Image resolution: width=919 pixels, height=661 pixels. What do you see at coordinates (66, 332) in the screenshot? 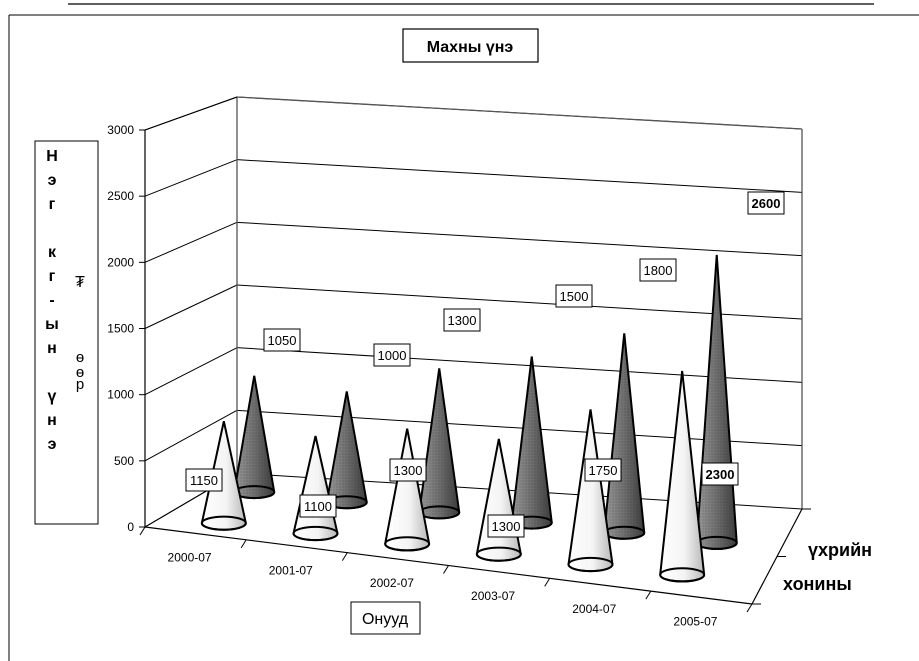
I see `y-axis-label-box` at bounding box center [66, 332].